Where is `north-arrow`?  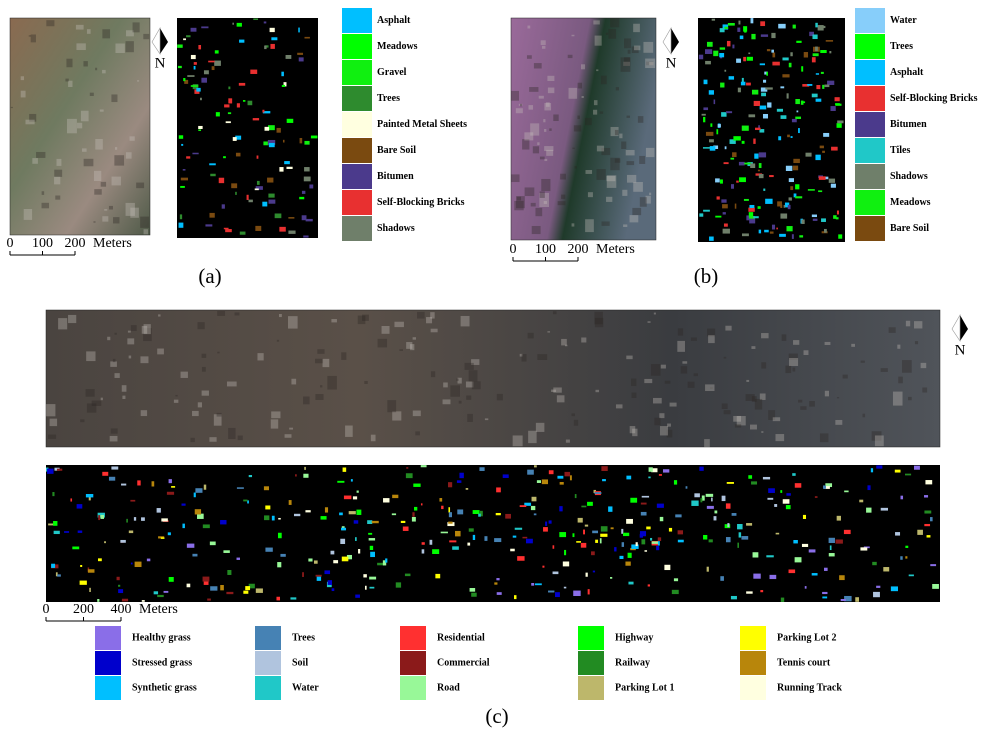 north-arrow is located at coordinates (164, 41).